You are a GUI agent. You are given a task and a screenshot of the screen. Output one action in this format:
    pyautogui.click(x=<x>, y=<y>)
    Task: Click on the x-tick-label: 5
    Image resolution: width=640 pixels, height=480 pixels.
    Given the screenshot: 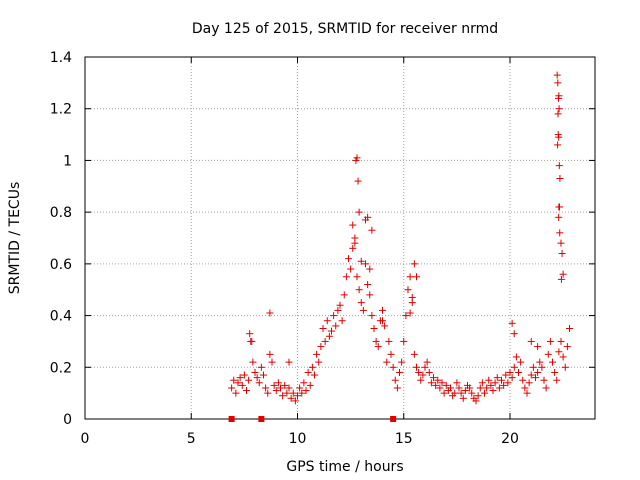 What is the action you would take?
    pyautogui.click(x=191, y=439)
    